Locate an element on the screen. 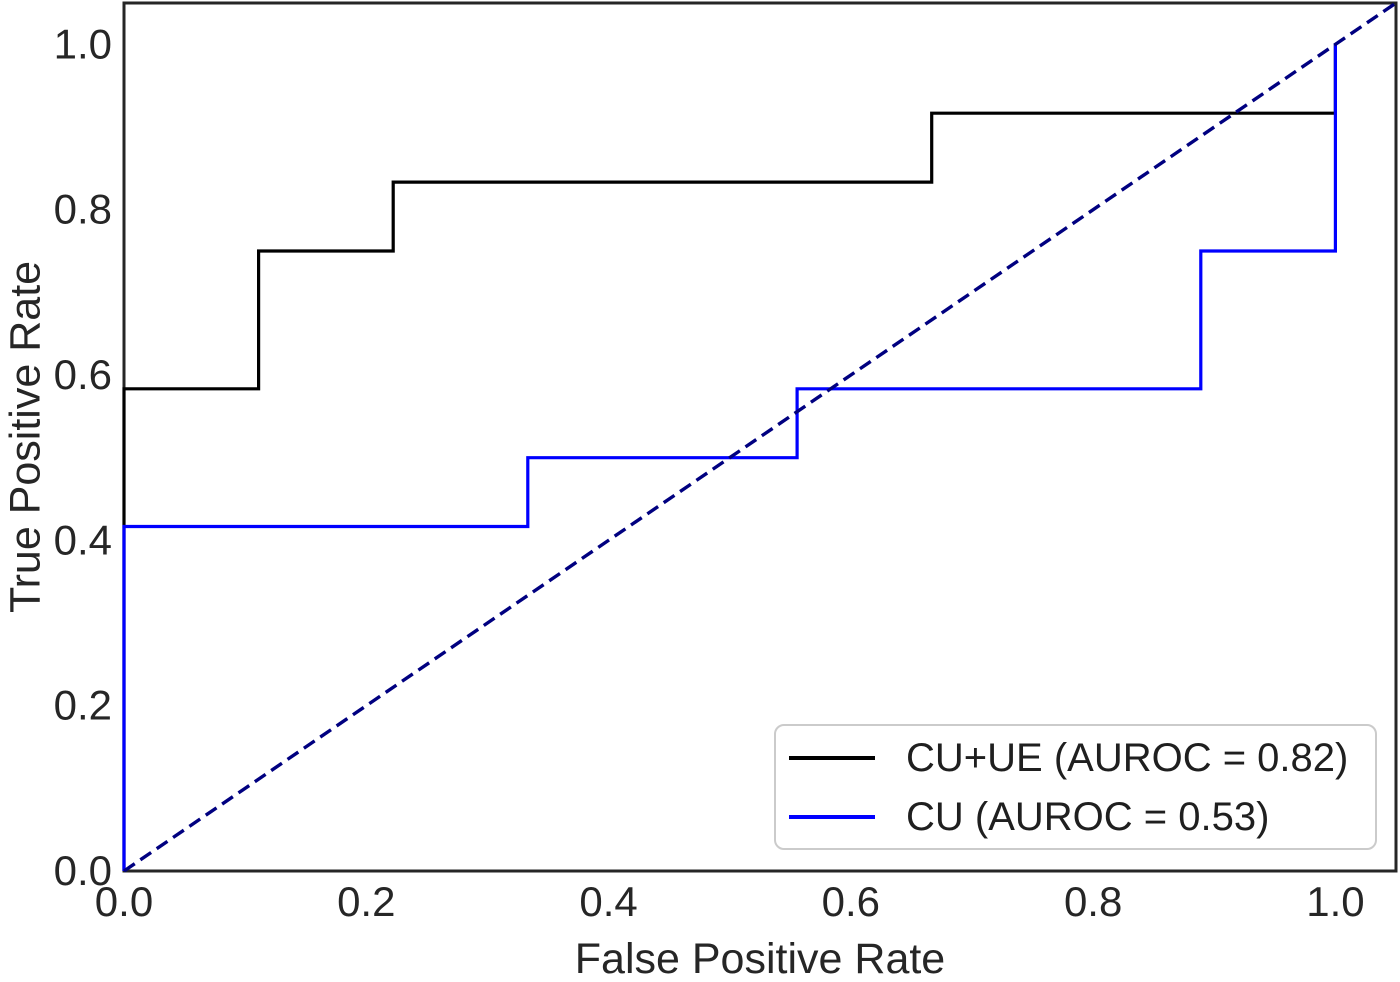 The image size is (1400, 982). x-tick-label: 0.8 is located at coordinates (1093, 901).